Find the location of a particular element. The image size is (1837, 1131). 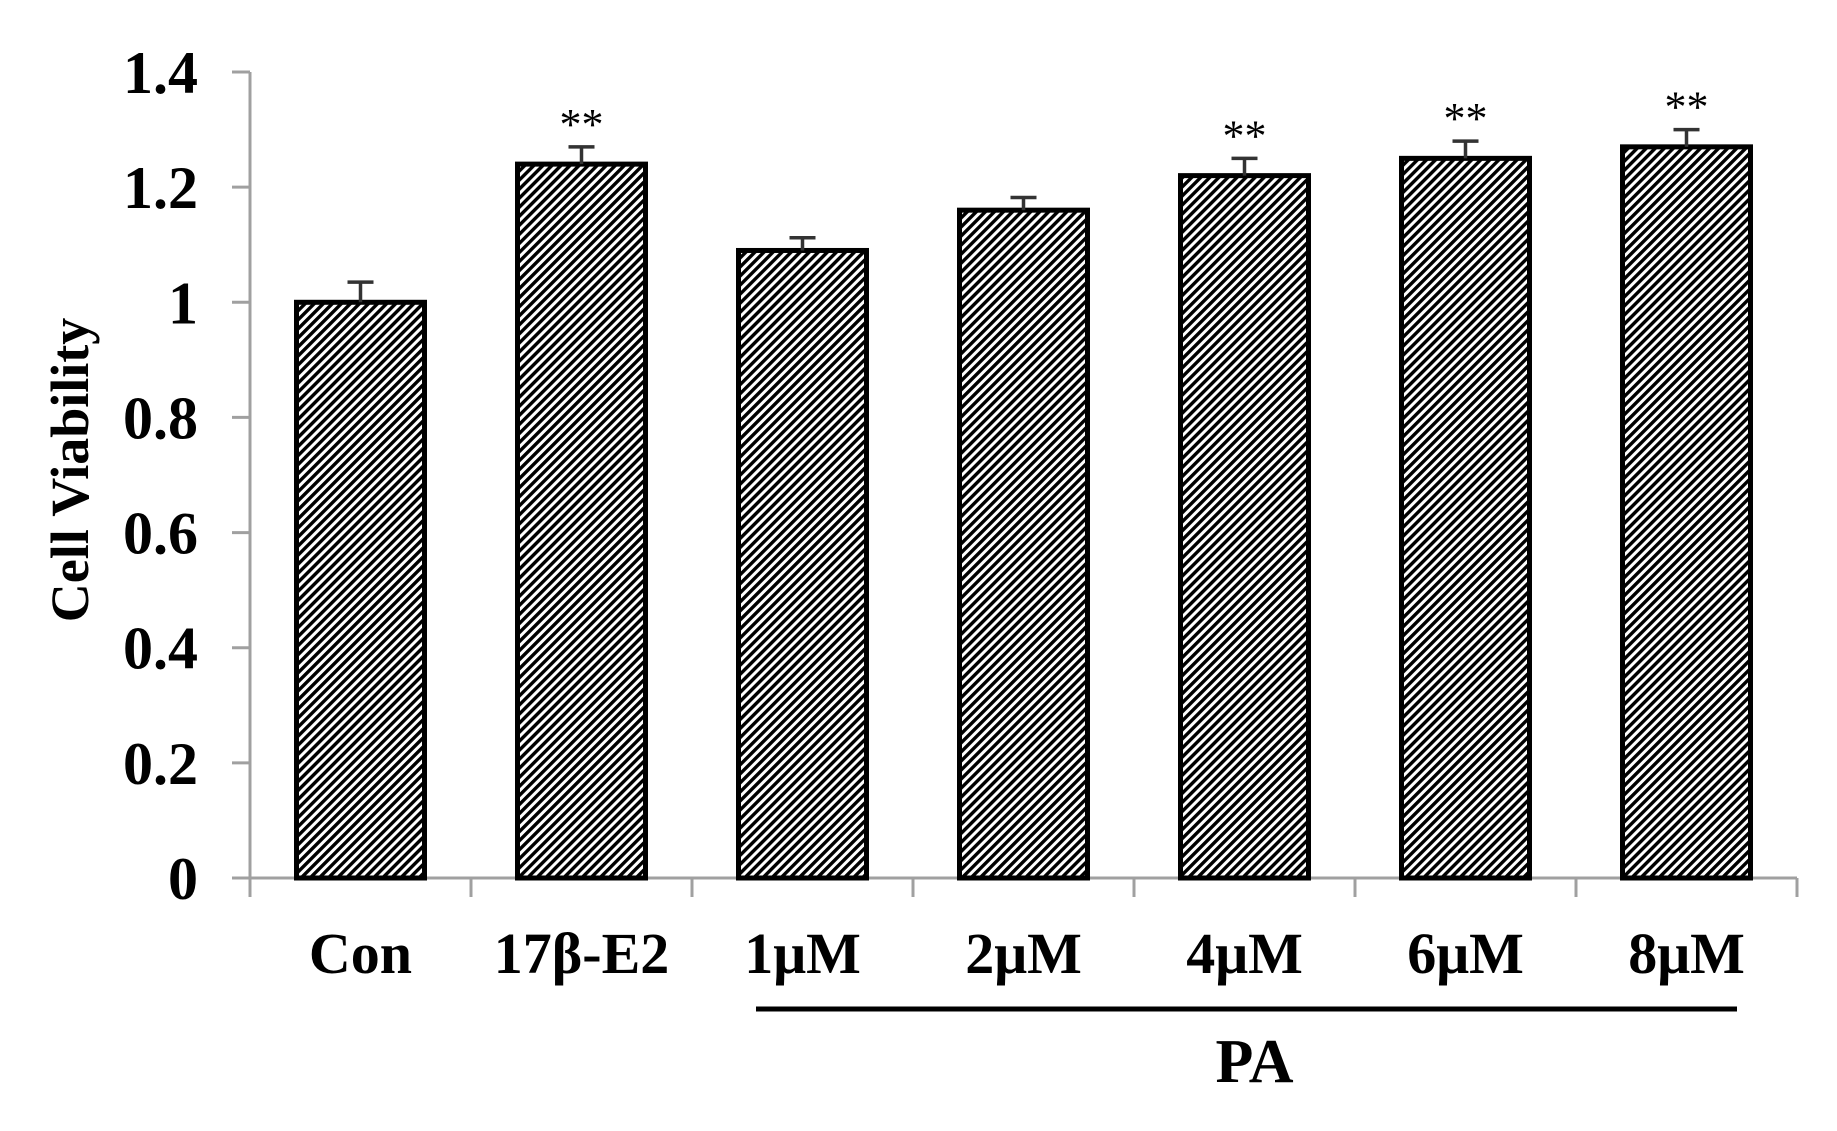

y-tick-label: 0.6 is located at coordinates (160, 534).